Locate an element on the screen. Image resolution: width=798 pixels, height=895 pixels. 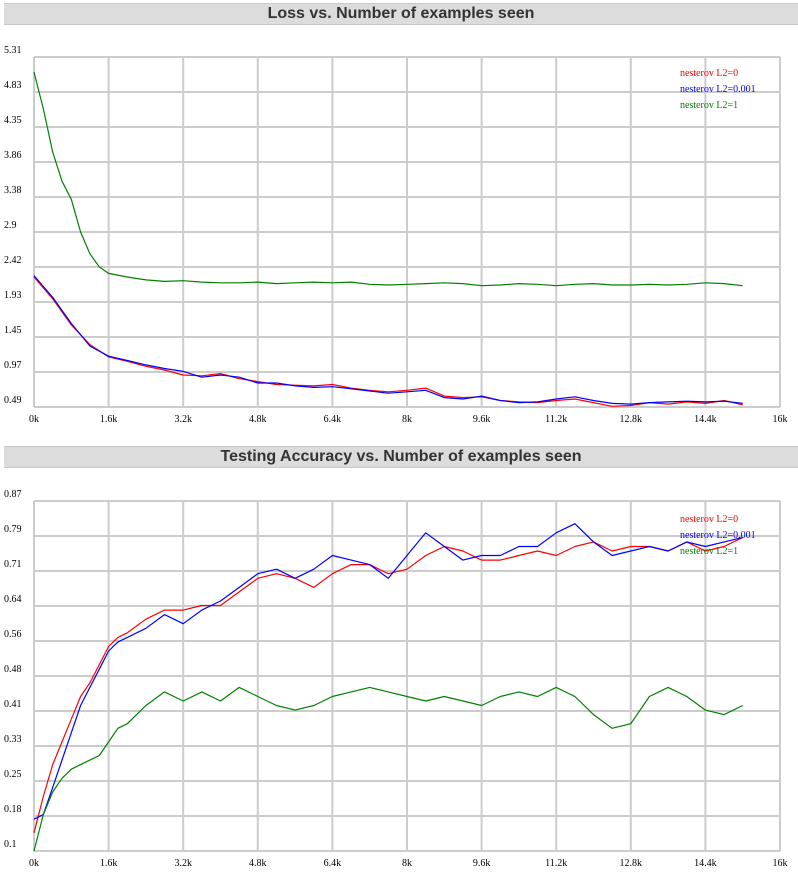
y-tick-label: 2.9 is located at coordinates (10, 225).